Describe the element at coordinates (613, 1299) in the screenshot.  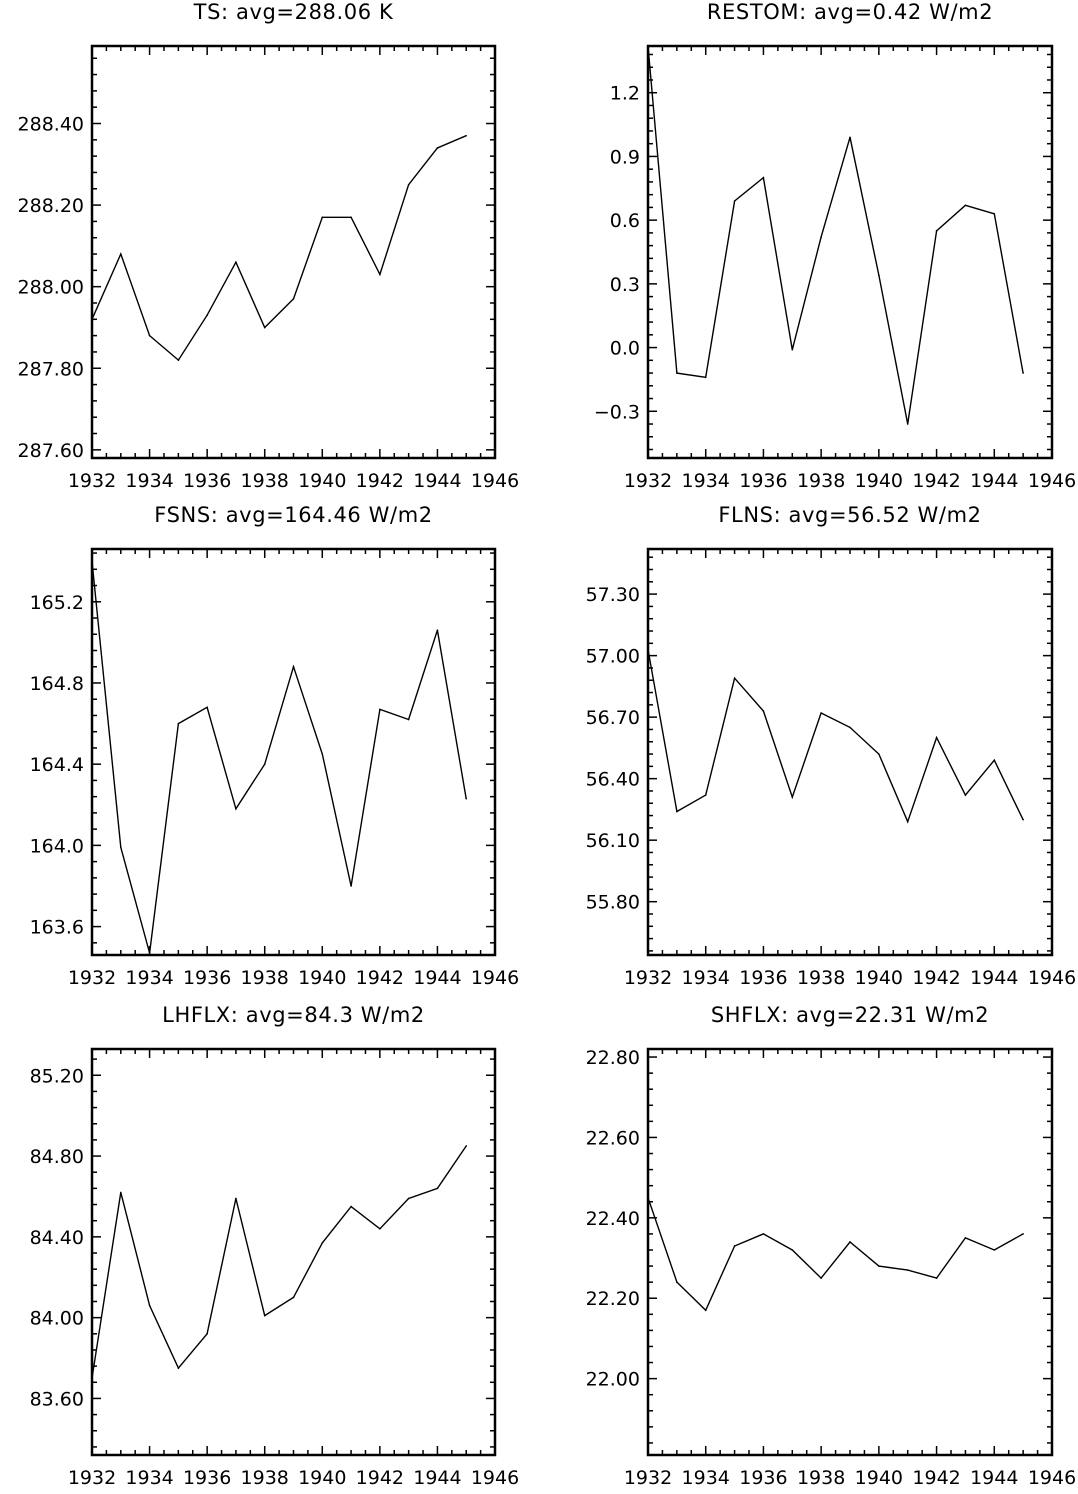
I see `y-tick-label: 22.20` at that location.